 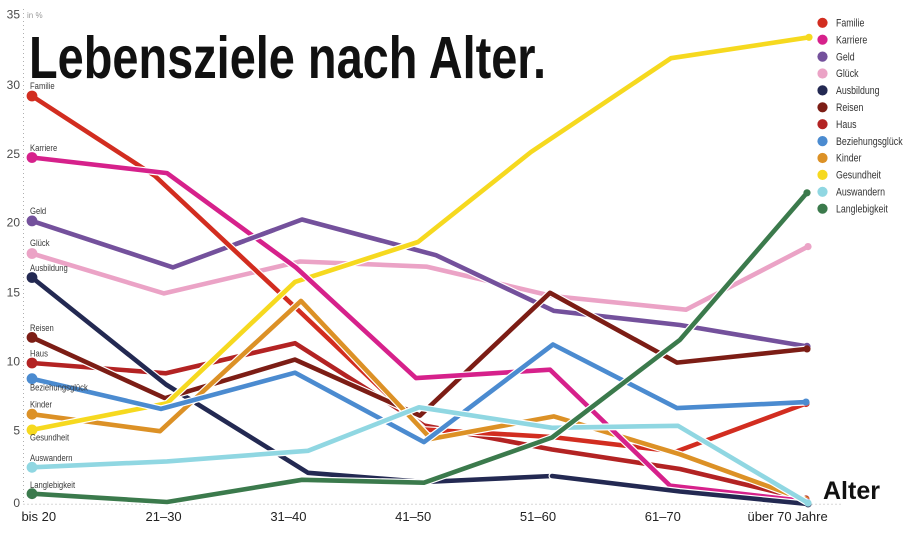 What do you see at coordinates (787, 516) in the screenshot?
I see `svg-text: über 70 Jahre` at bounding box center [787, 516].